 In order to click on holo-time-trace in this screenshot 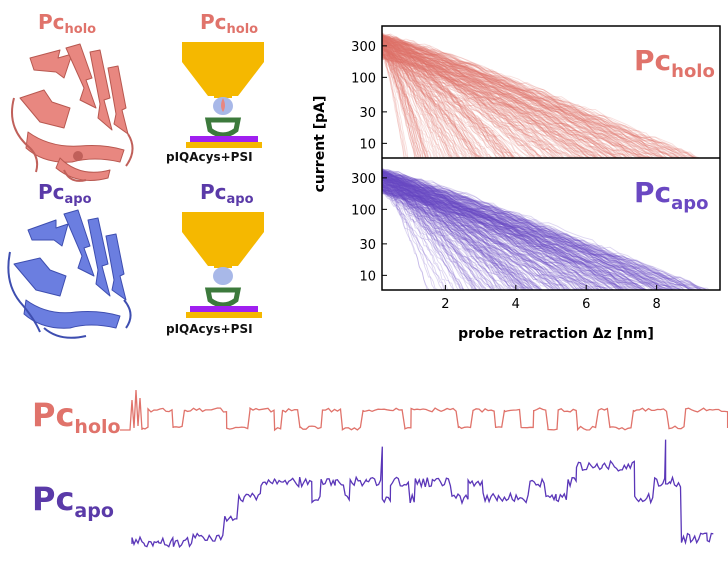, I will do `click(424, 410)`.